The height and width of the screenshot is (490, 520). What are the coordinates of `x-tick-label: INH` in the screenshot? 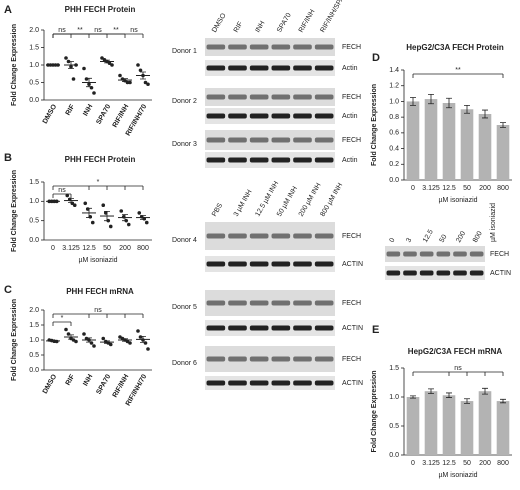 It's located at (88, 380).